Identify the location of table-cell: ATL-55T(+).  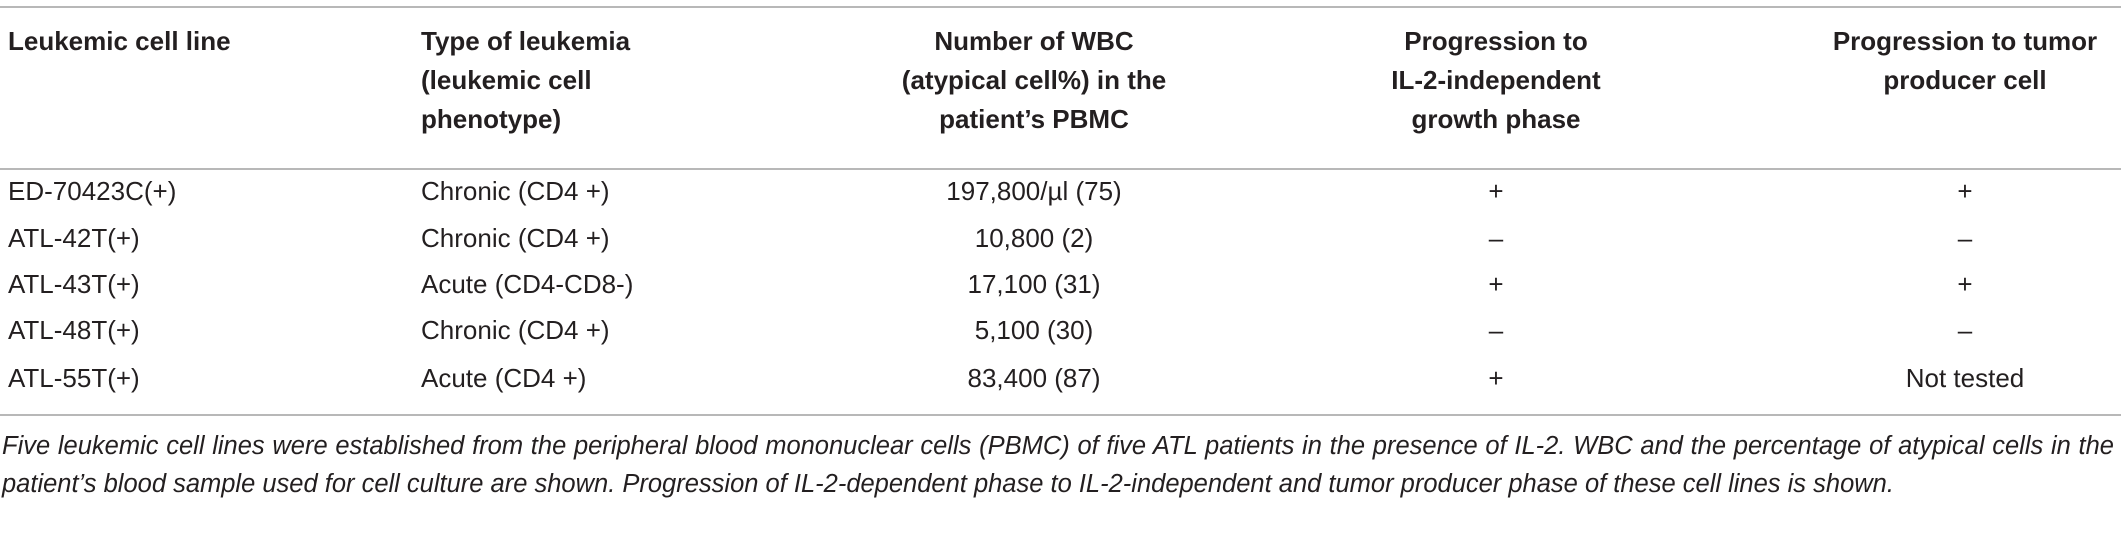
(74, 378).